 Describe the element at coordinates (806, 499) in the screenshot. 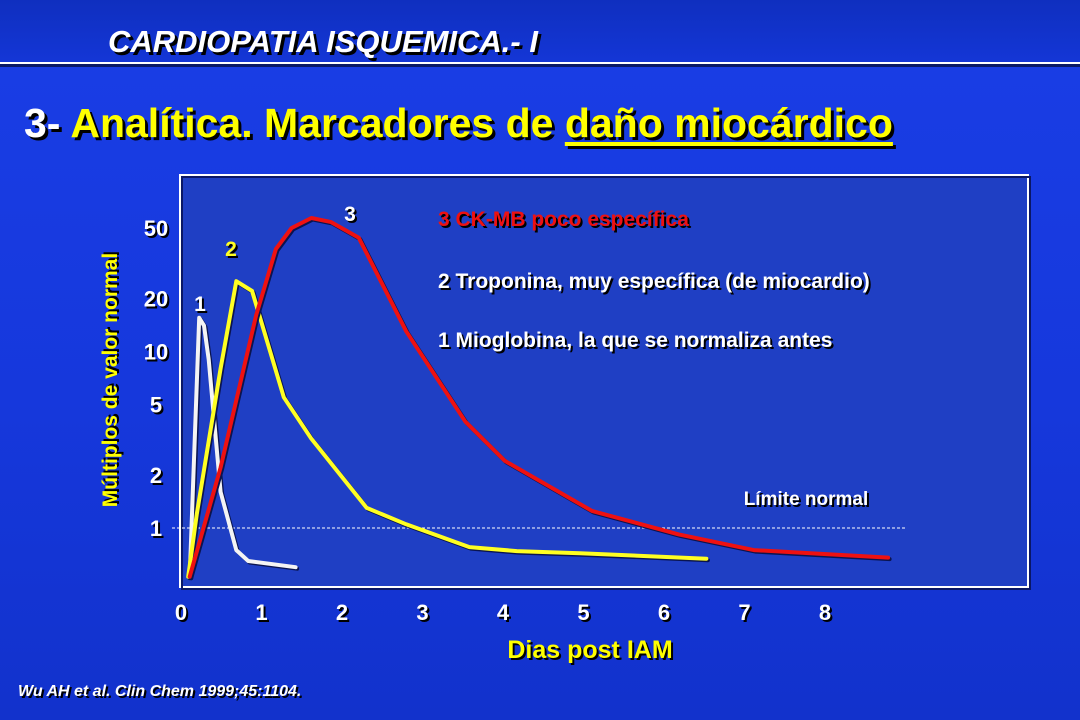

I see `reference-line-label: Límite normal` at that location.